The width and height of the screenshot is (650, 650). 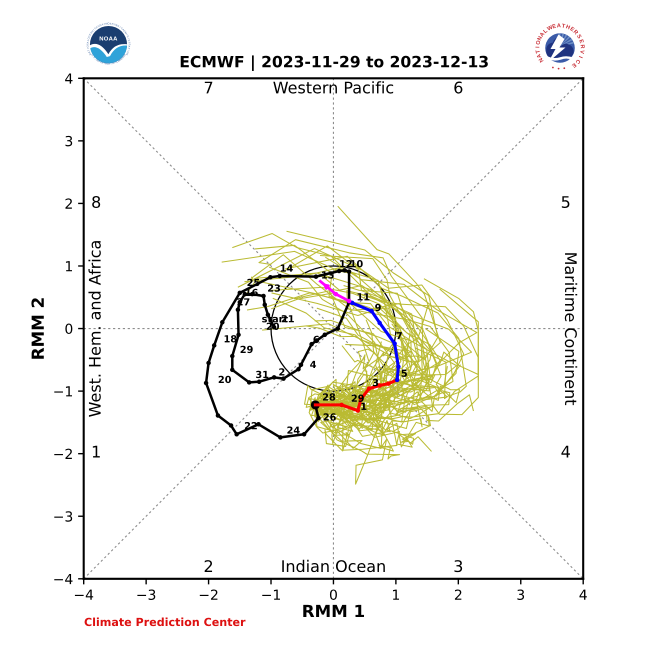 I want to click on svg-text: F, so click(x=114, y=62).